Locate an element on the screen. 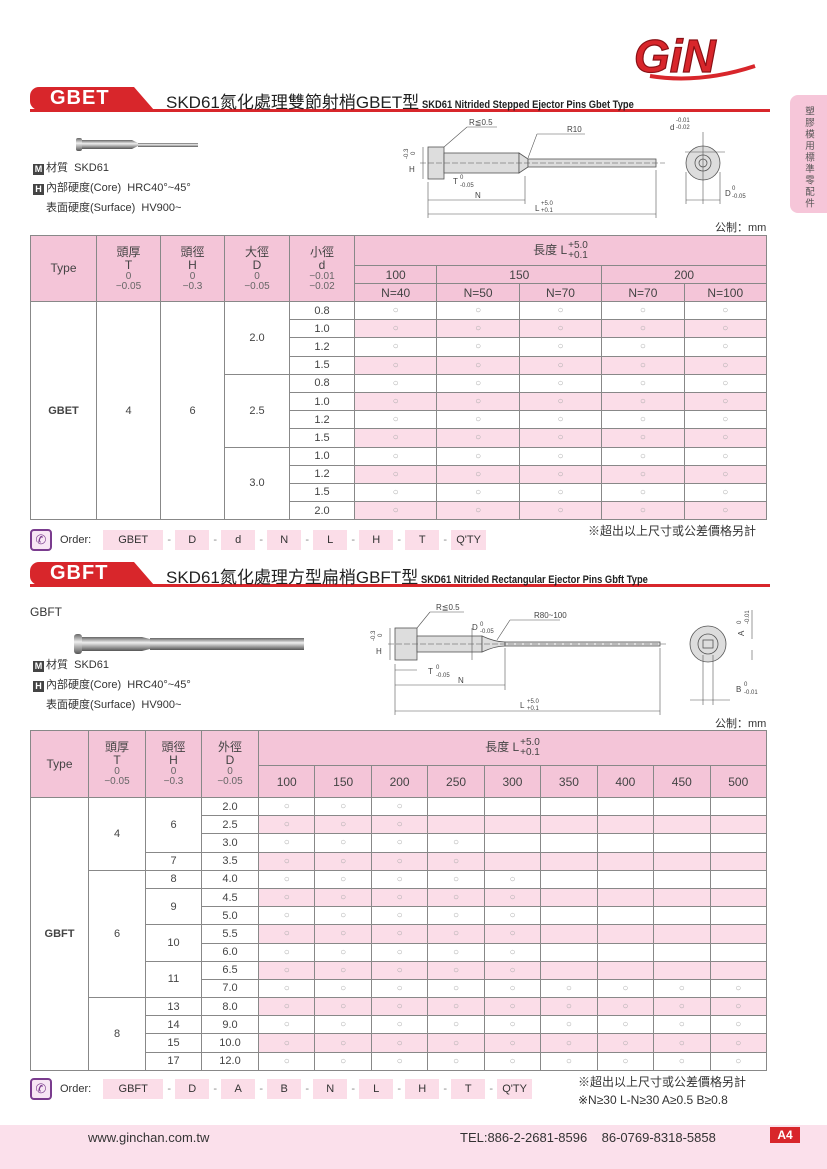 Image resolution: width=827 pixels, height=1169 pixels. header-d: 小徑 d −0.01 −0.02 is located at coordinates (322, 268).